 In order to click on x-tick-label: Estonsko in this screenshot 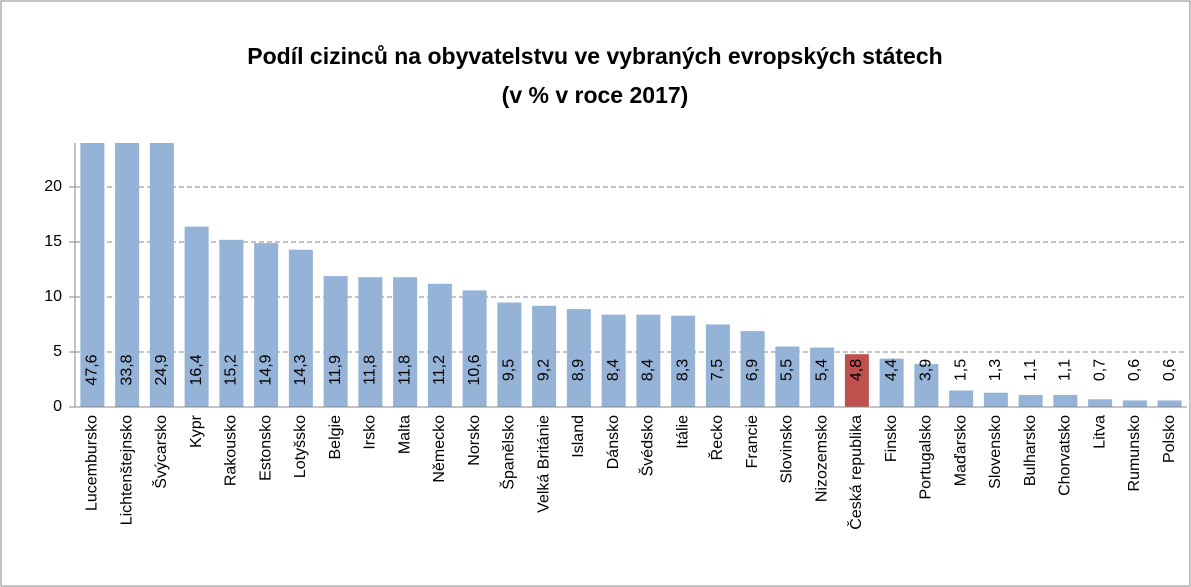, I will do `click(265, 448)`.